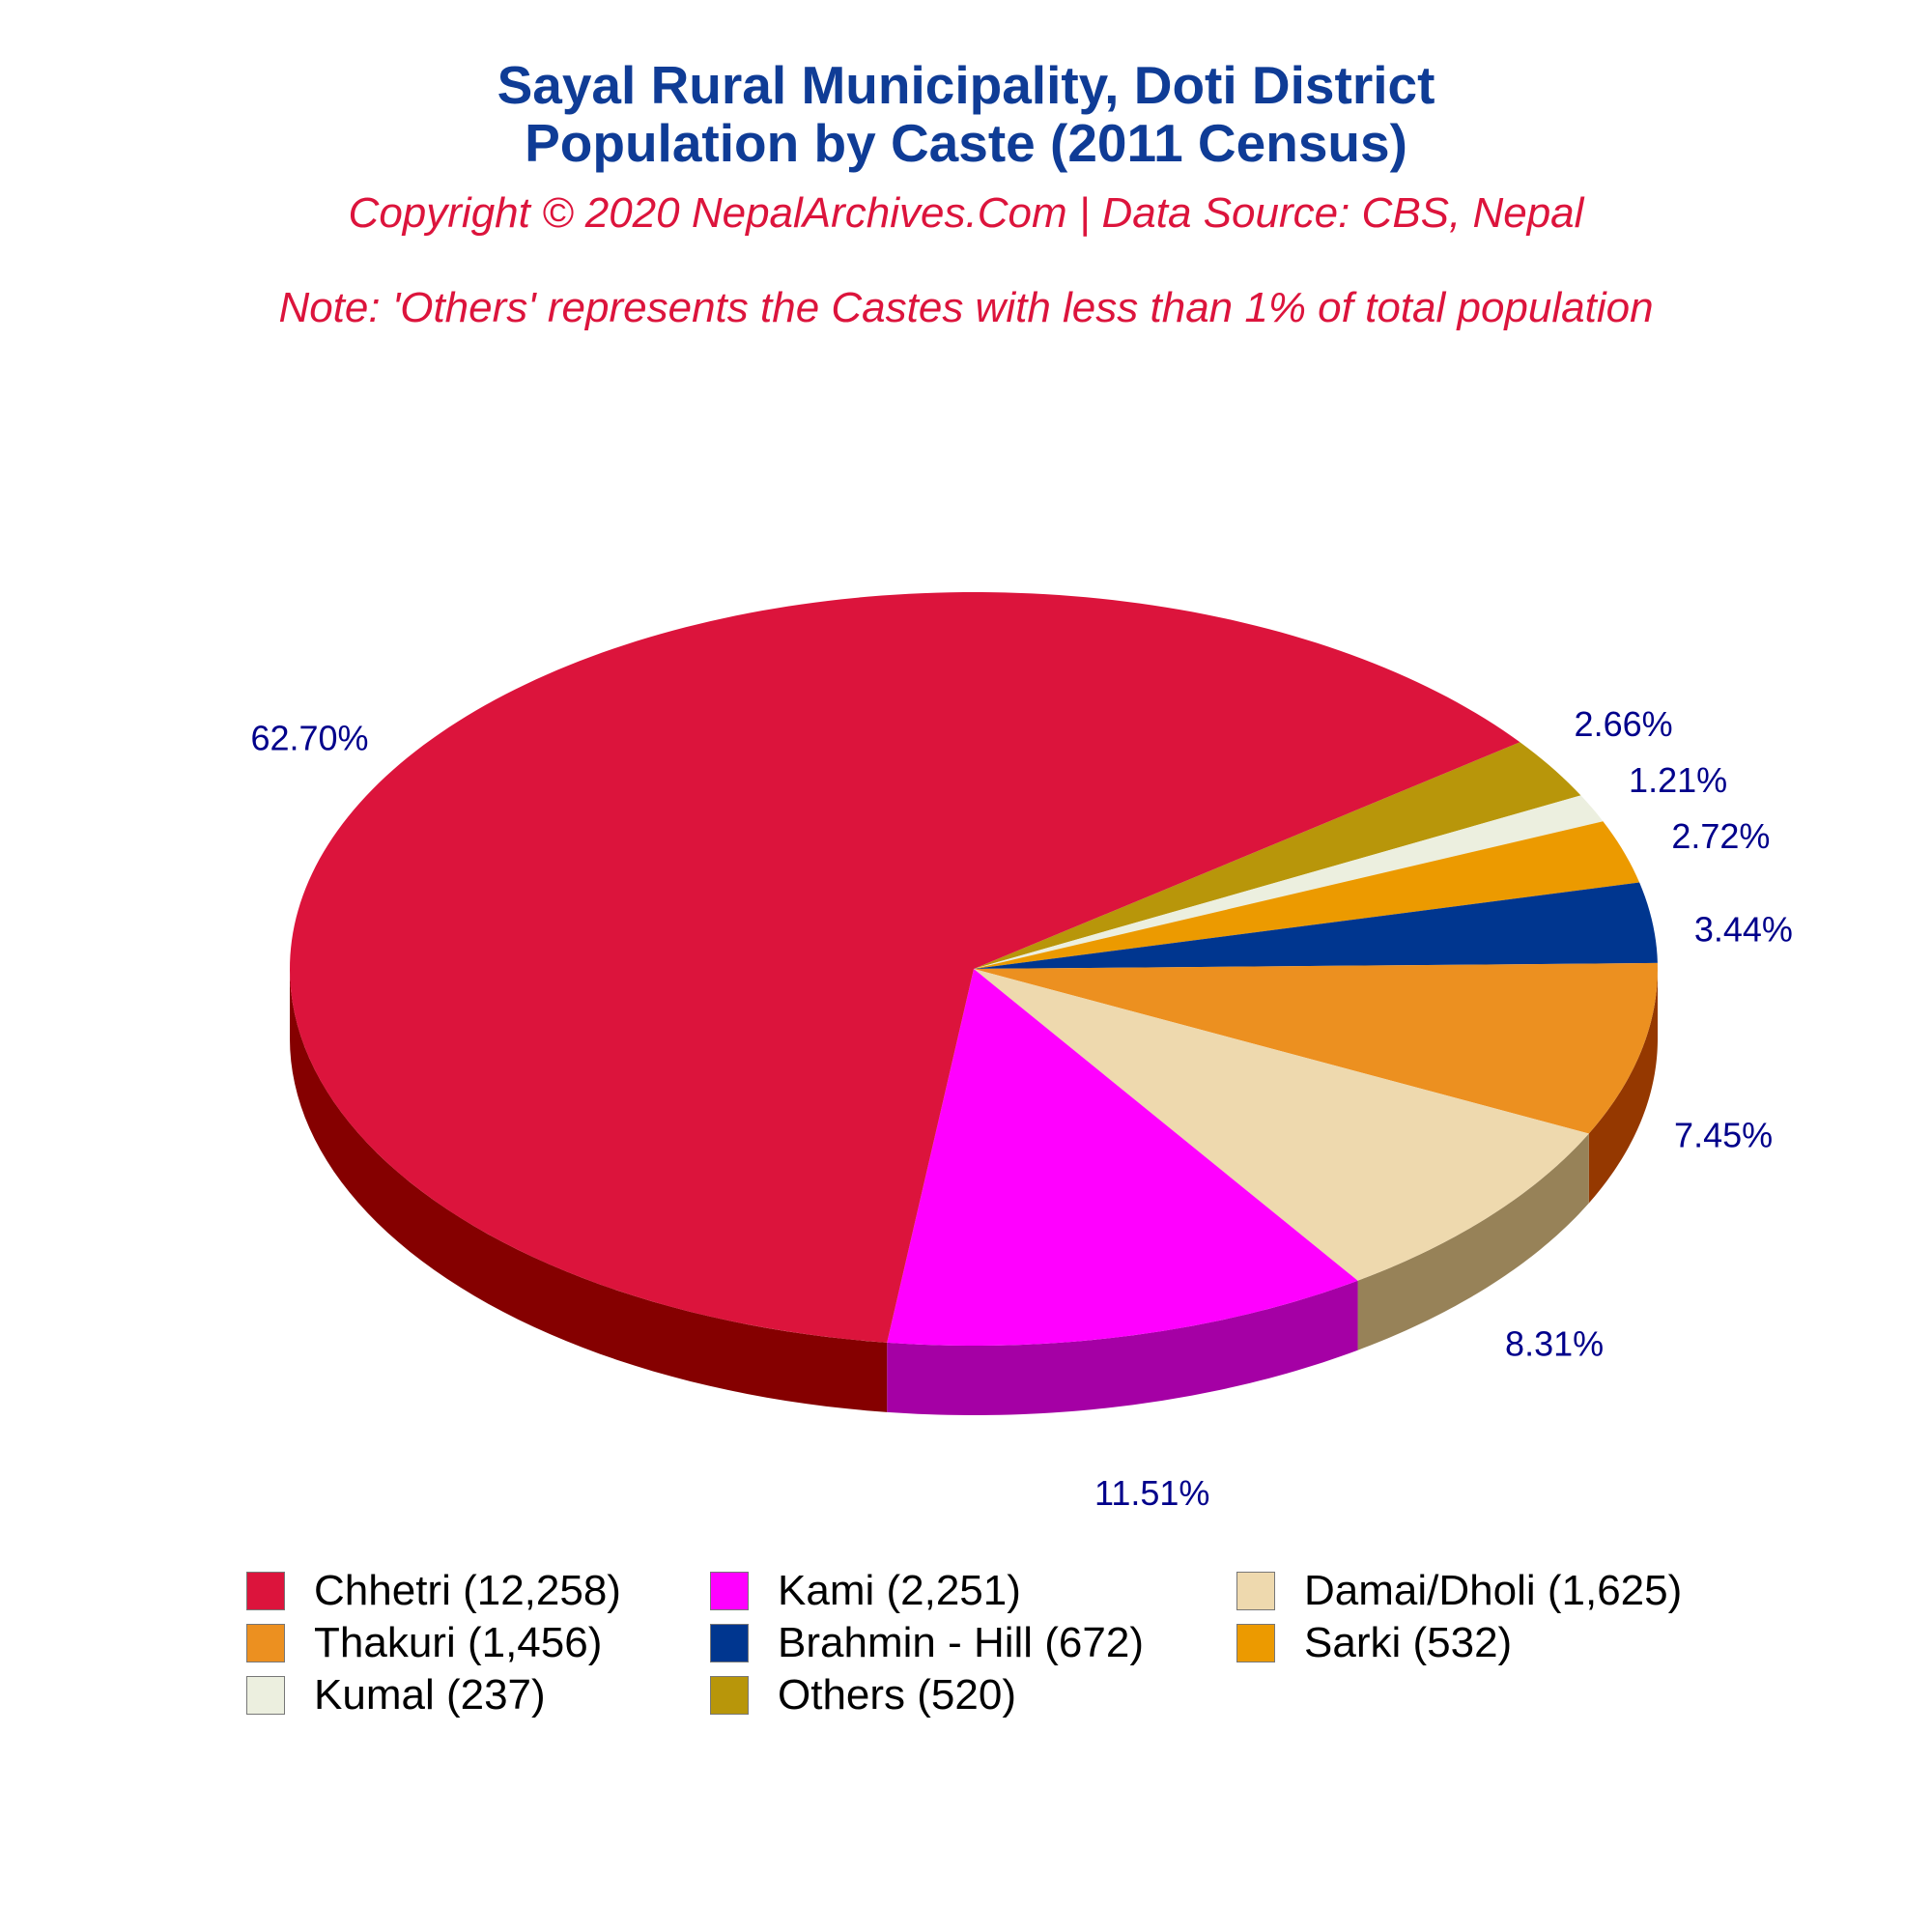 Image resolution: width=1932 pixels, height=1932 pixels. I want to click on pie-side-kami, so click(1122, 1347).